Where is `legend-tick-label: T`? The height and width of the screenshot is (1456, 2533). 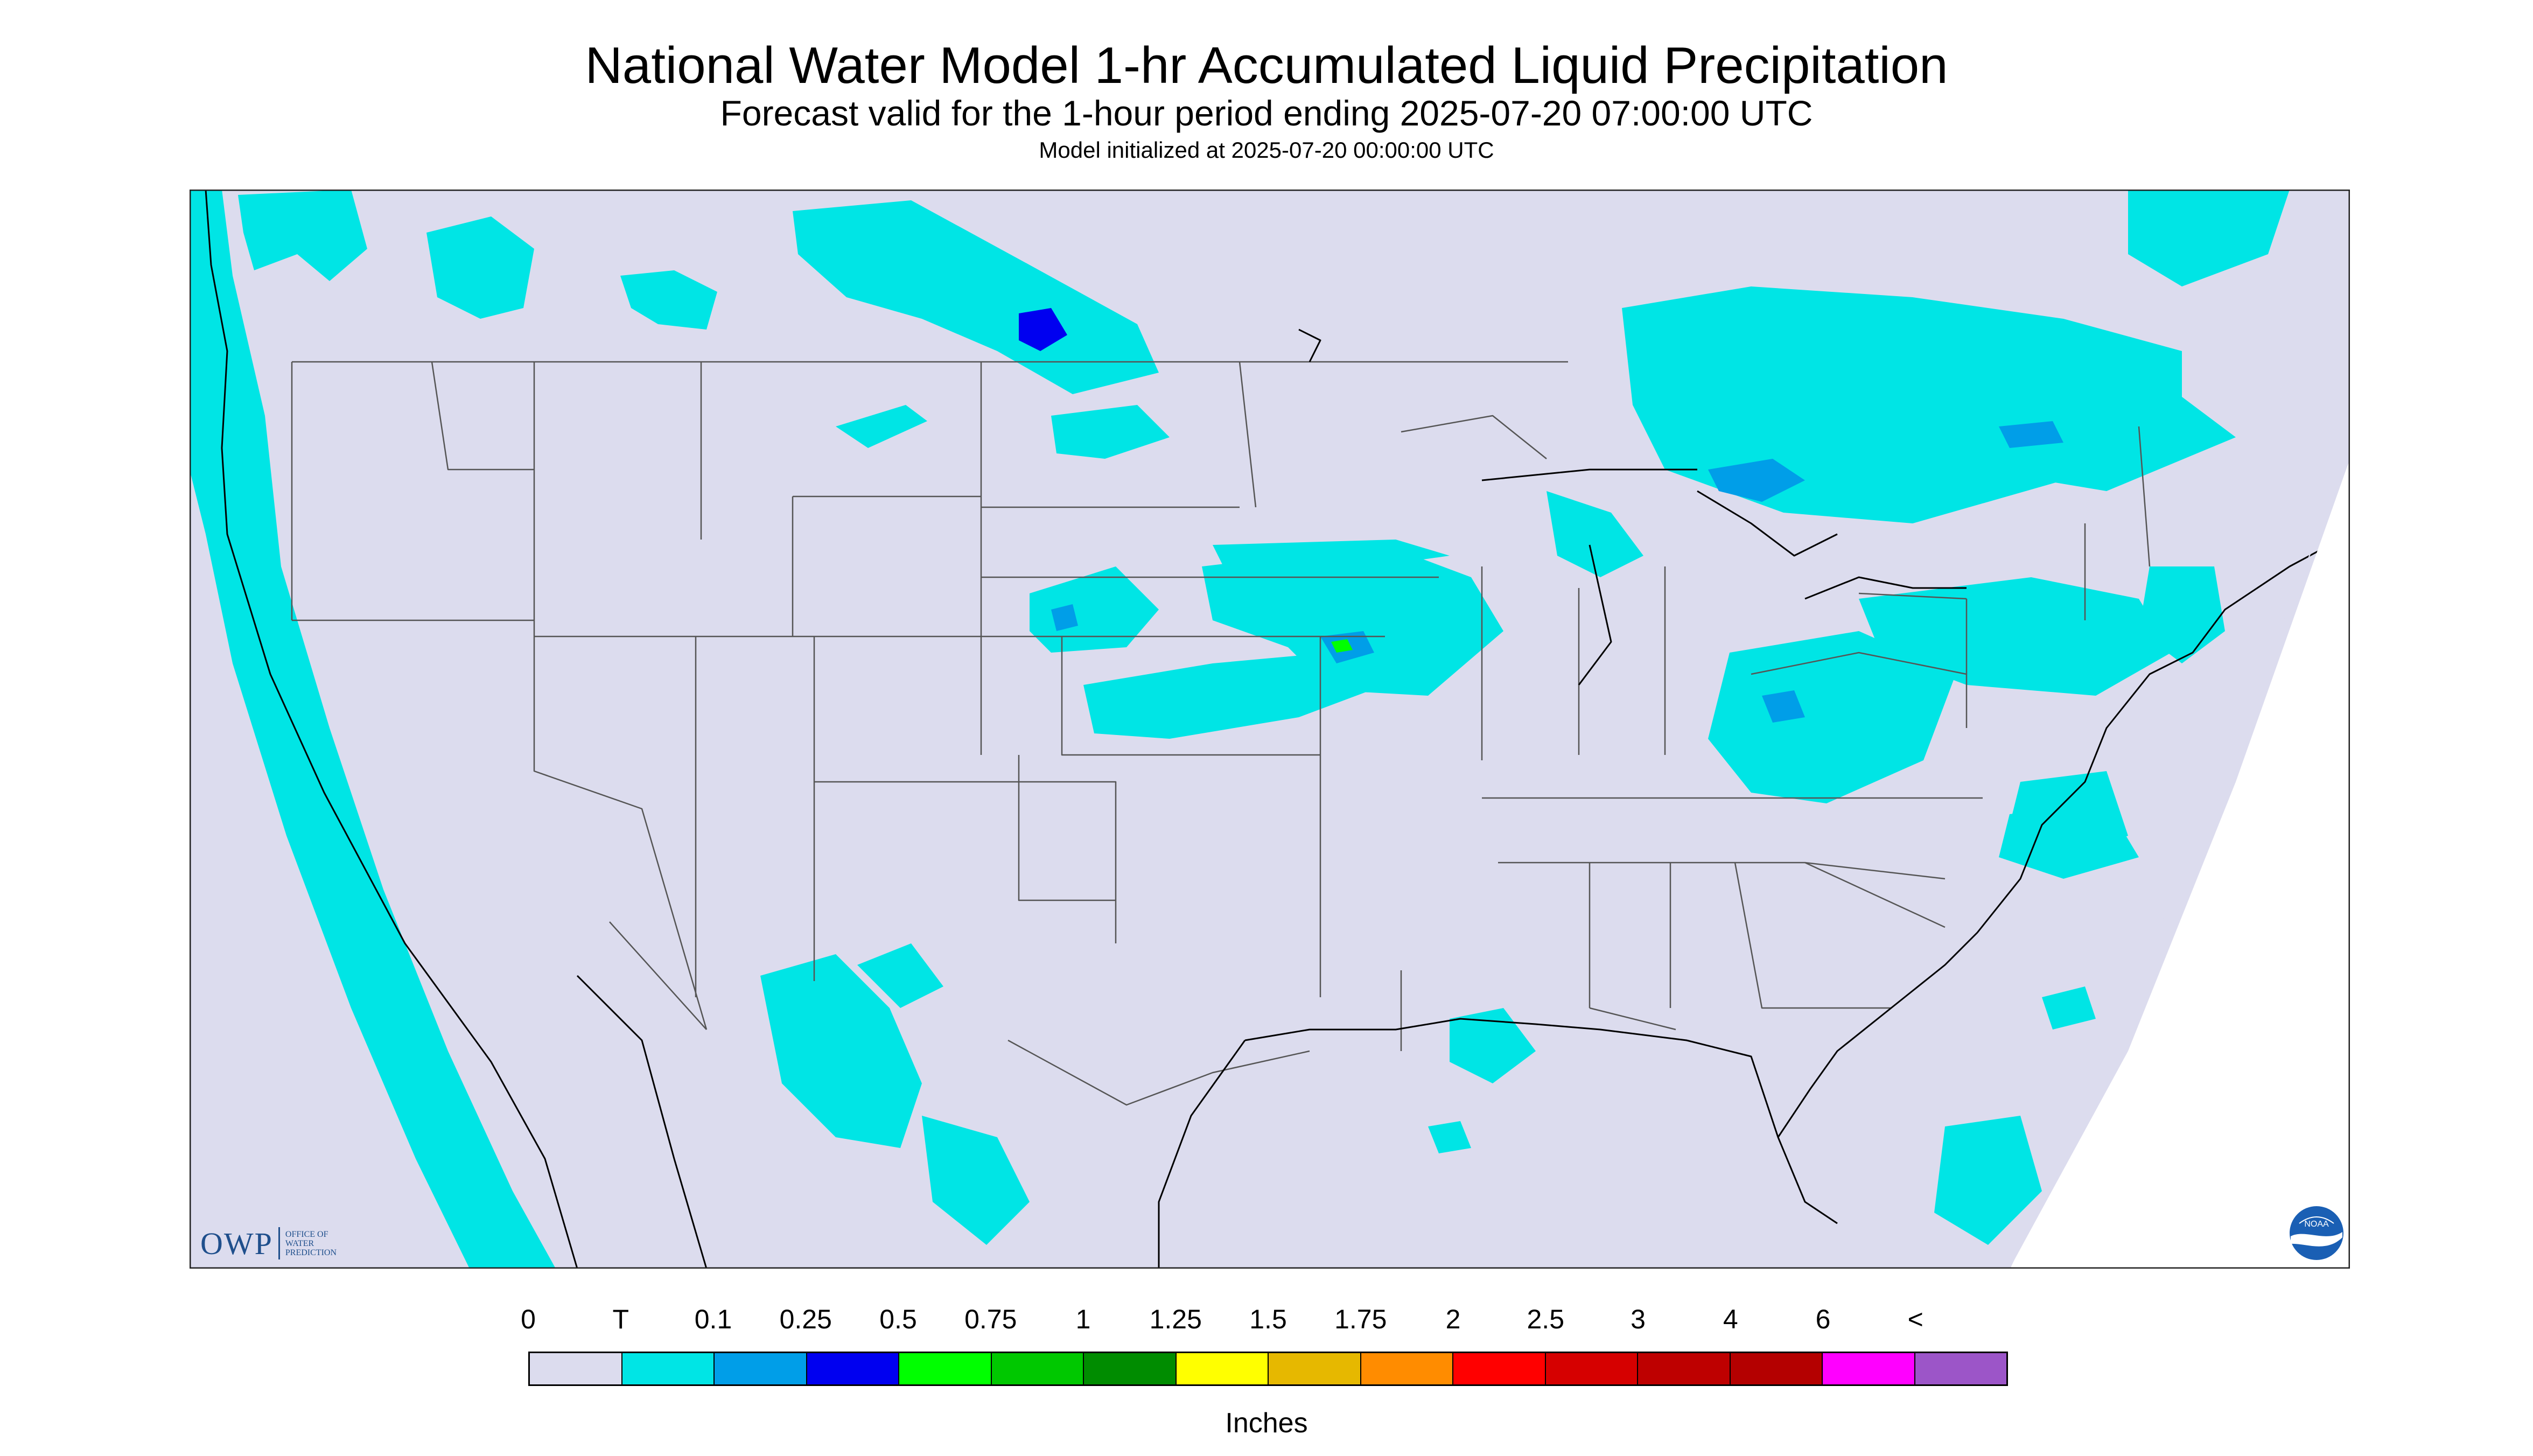 legend-tick-label: T is located at coordinates (620, 1319).